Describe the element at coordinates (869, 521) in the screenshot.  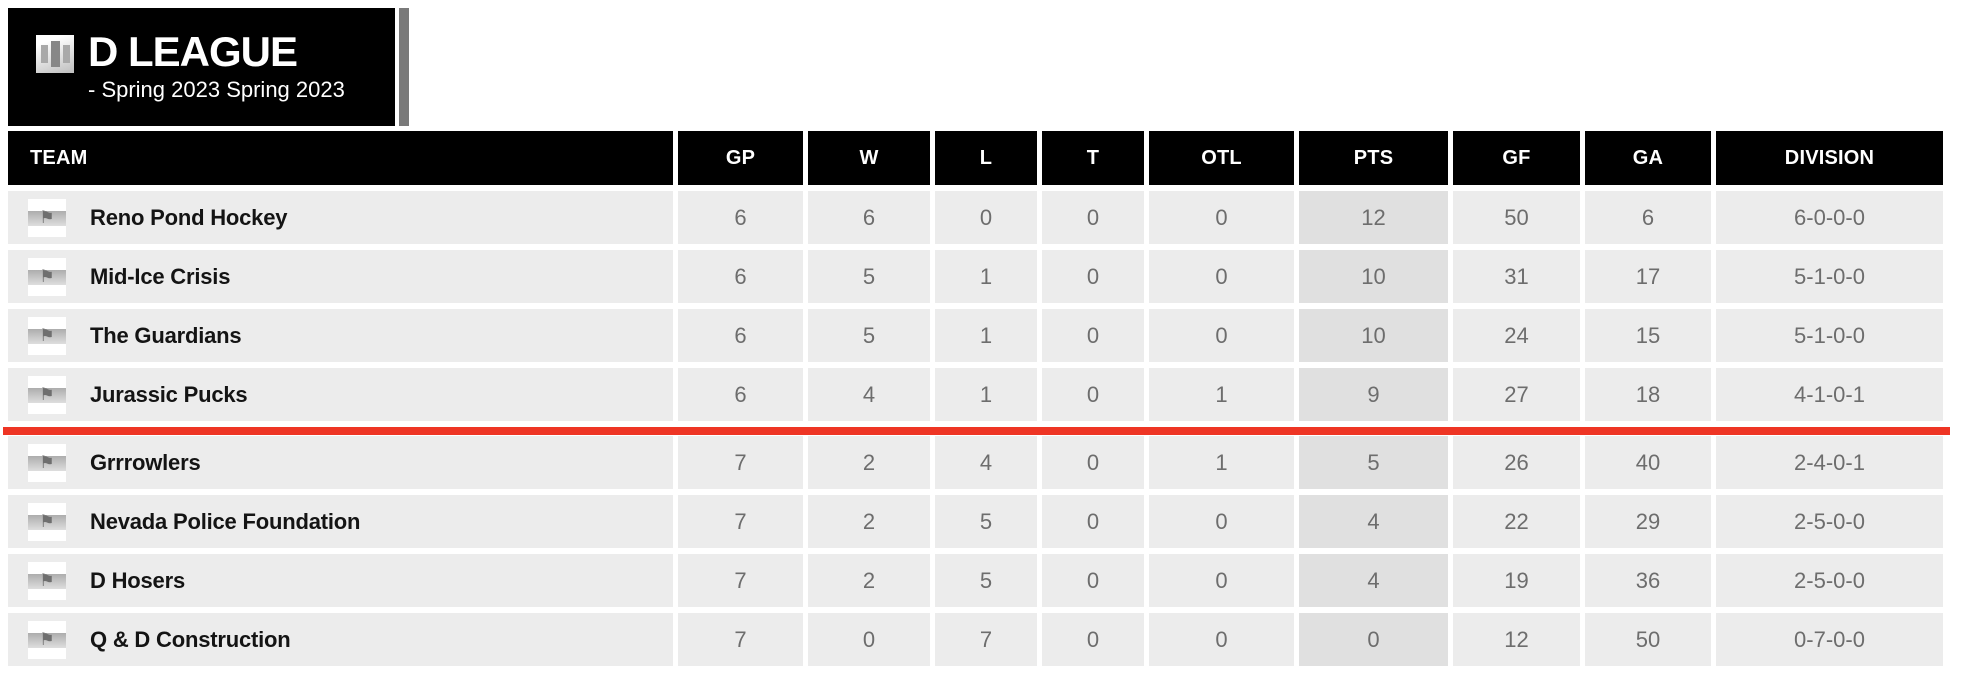
I see `w-value: 2` at that location.